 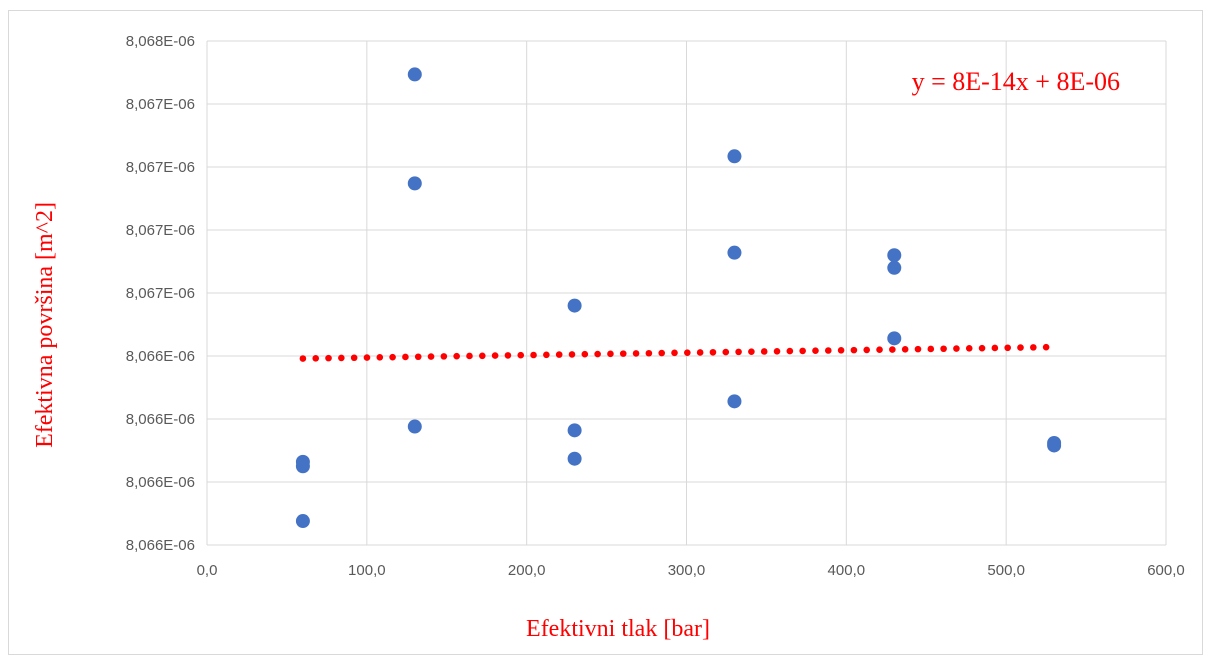 I want to click on x-axis-title: Efektivni tlak [bar], so click(x=618, y=629).